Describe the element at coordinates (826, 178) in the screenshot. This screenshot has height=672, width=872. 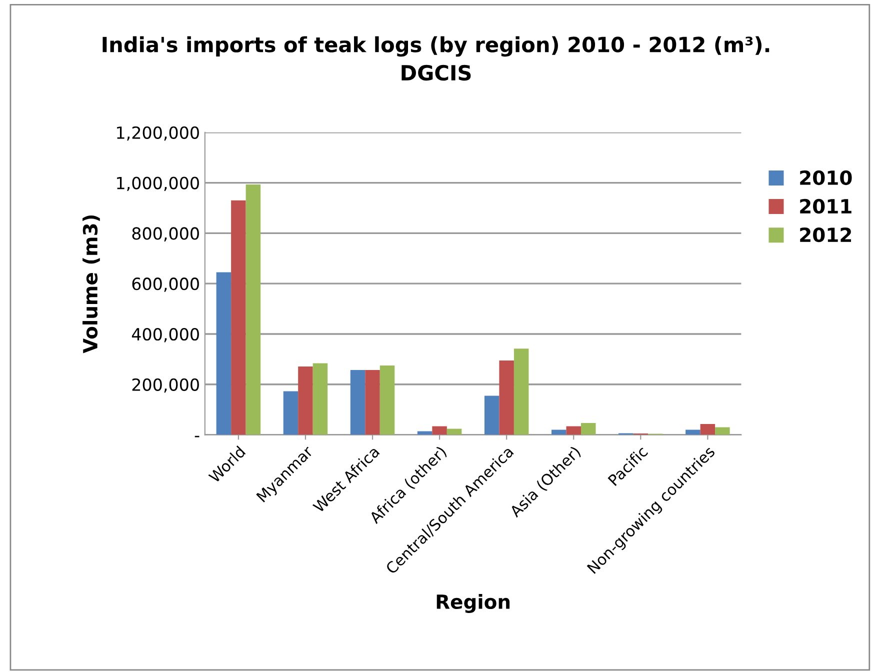
I see `legend-label: 2010` at that location.